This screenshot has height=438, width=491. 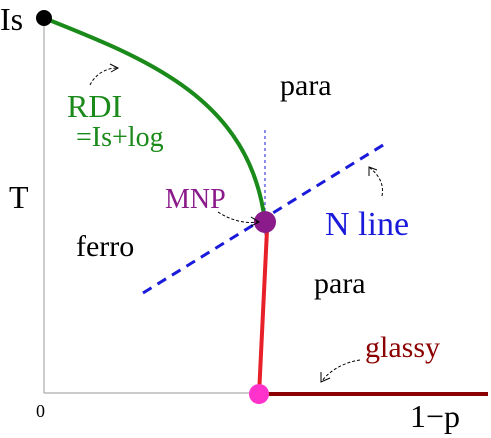 What do you see at coordinates (263, 308) in the screenshot?
I see `ferro-para-boundary` at bounding box center [263, 308].